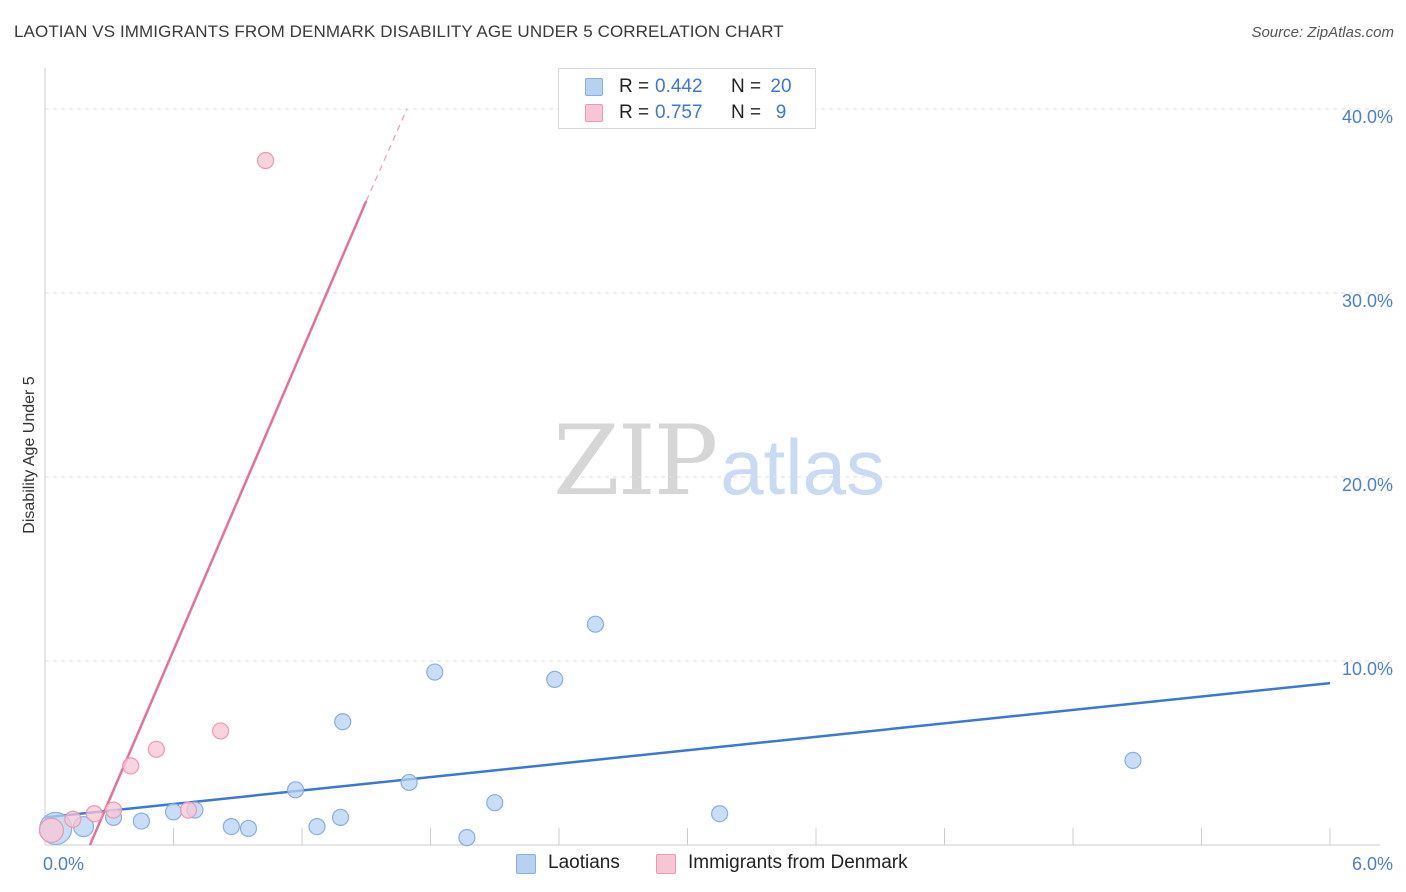 The width and height of the screenshot is (1406, 892). Describe the element at coordinates (63, 864) in the screenshot. I see `x-tick-label-min: 0.0%` at that location.